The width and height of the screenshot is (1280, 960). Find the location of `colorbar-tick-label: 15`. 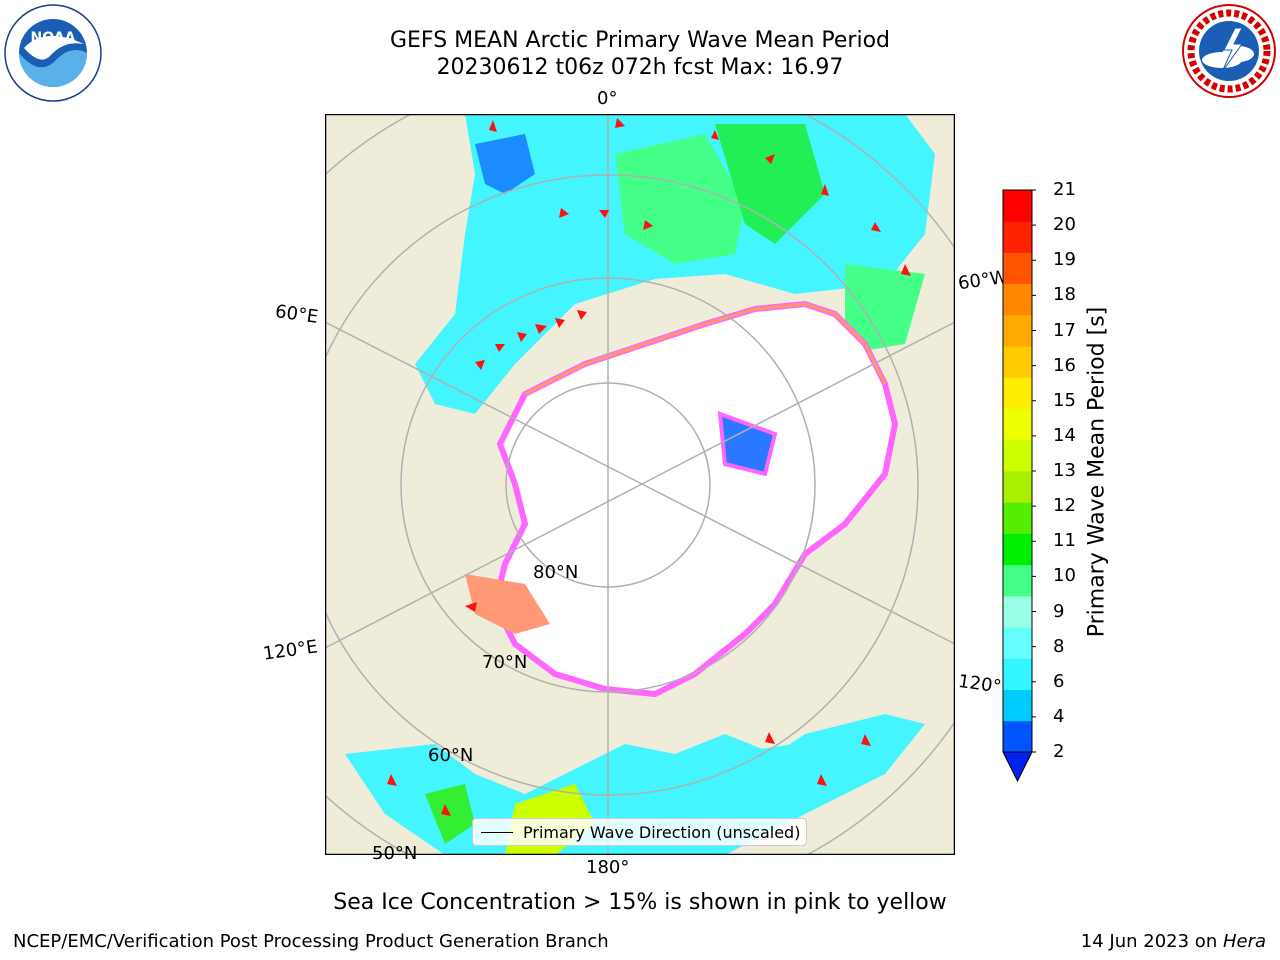

colorbar-tick-label: 15 is located at coordinates (1064, 400).